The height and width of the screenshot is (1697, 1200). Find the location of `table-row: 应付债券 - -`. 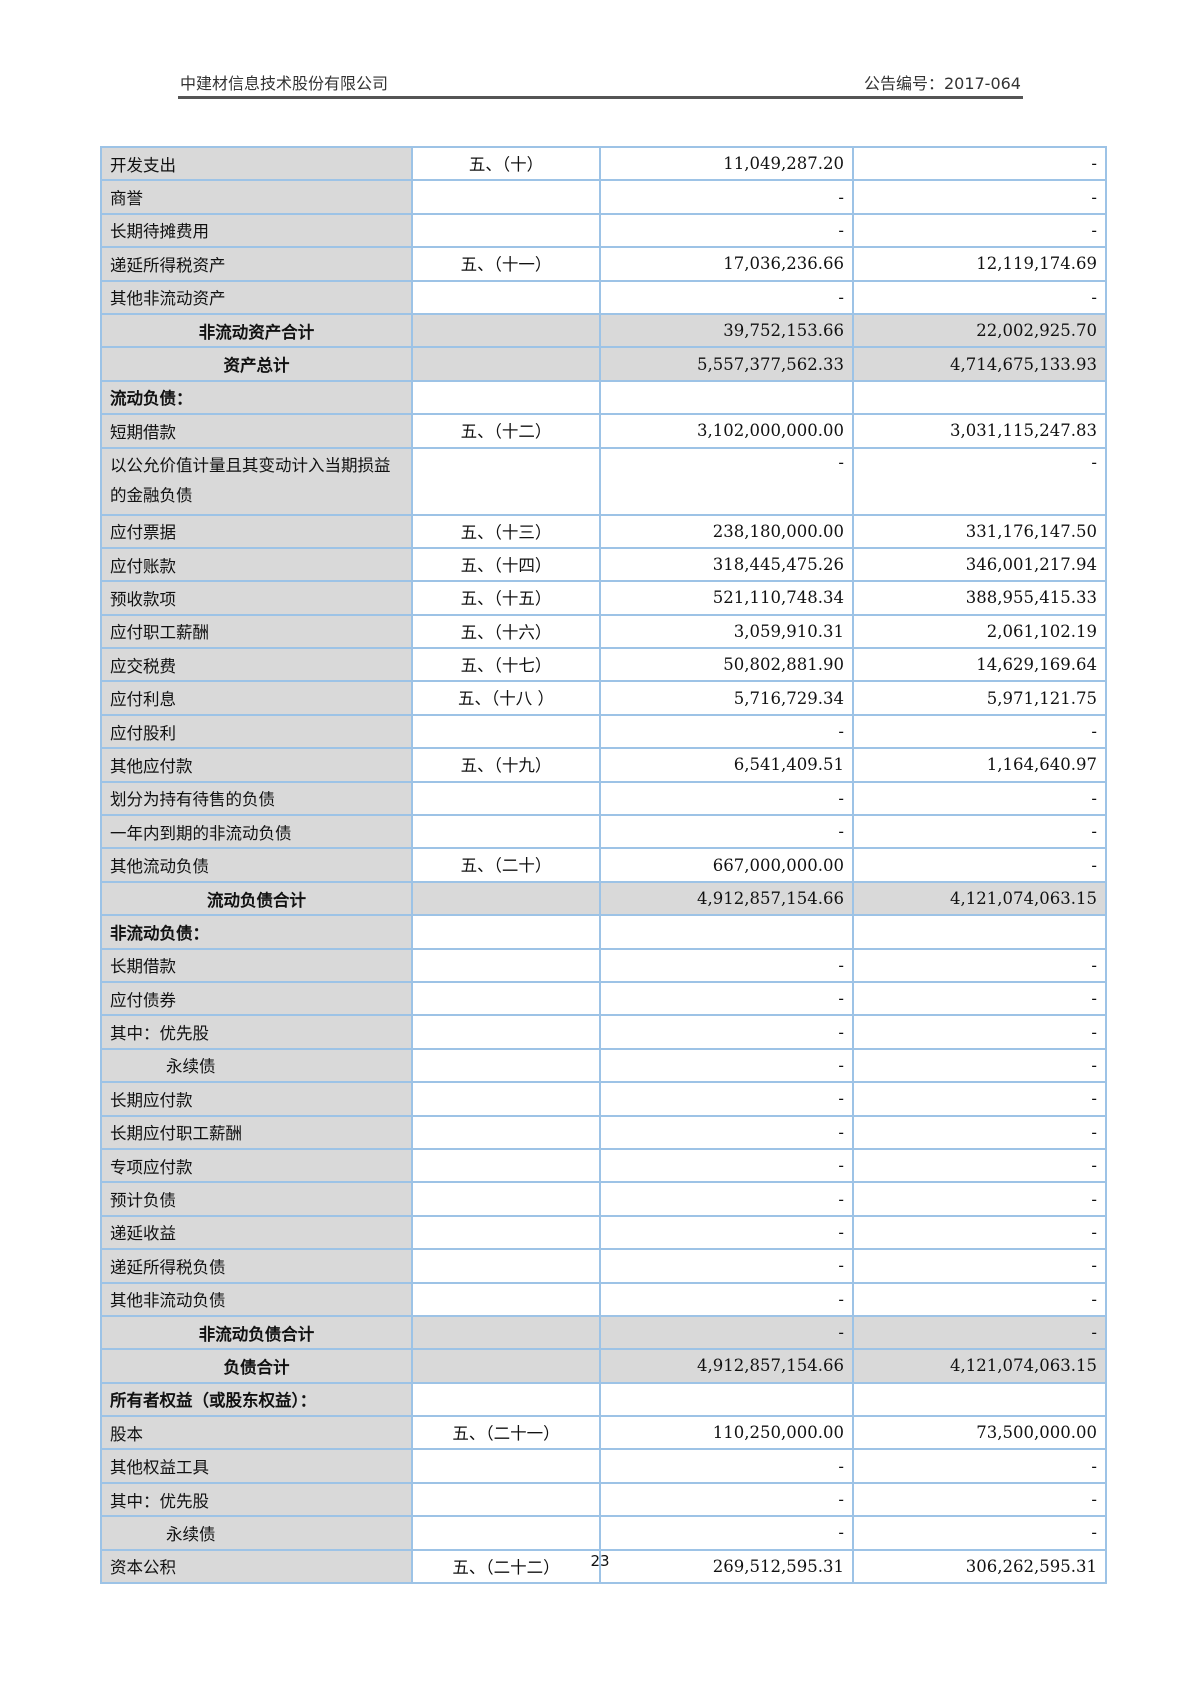

table-row: 应付债券 - - is located at coordinates (603, 998).